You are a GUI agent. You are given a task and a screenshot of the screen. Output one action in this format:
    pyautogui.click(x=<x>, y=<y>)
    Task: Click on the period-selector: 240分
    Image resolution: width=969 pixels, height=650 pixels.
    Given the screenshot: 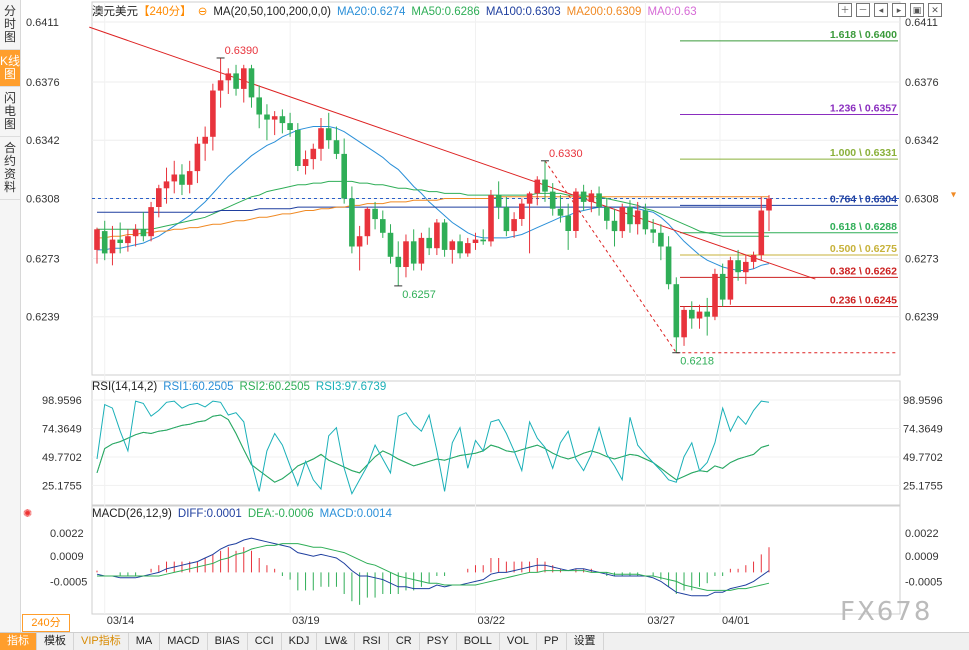 What is the action you would take?
    pyautogui.click(x=46, y=623)
    